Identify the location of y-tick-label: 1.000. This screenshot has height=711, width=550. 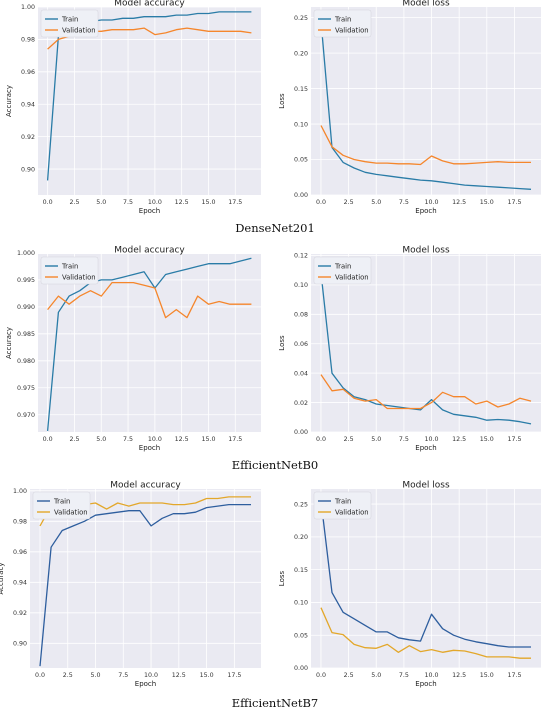
(26, 253).